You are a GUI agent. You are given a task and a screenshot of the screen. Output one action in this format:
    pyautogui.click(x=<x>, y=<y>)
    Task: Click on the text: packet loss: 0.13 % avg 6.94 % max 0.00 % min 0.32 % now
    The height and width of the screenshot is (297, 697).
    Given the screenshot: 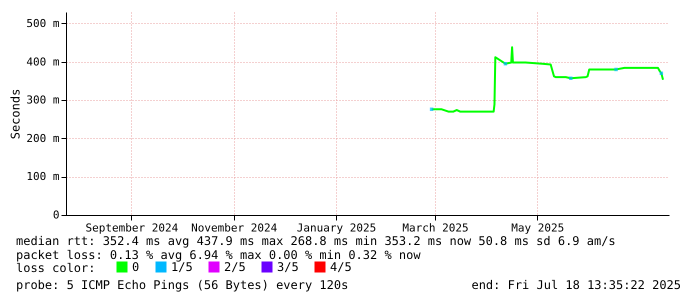 What is the action you would take?
    pyautogui.click(x=219, y=255)
    